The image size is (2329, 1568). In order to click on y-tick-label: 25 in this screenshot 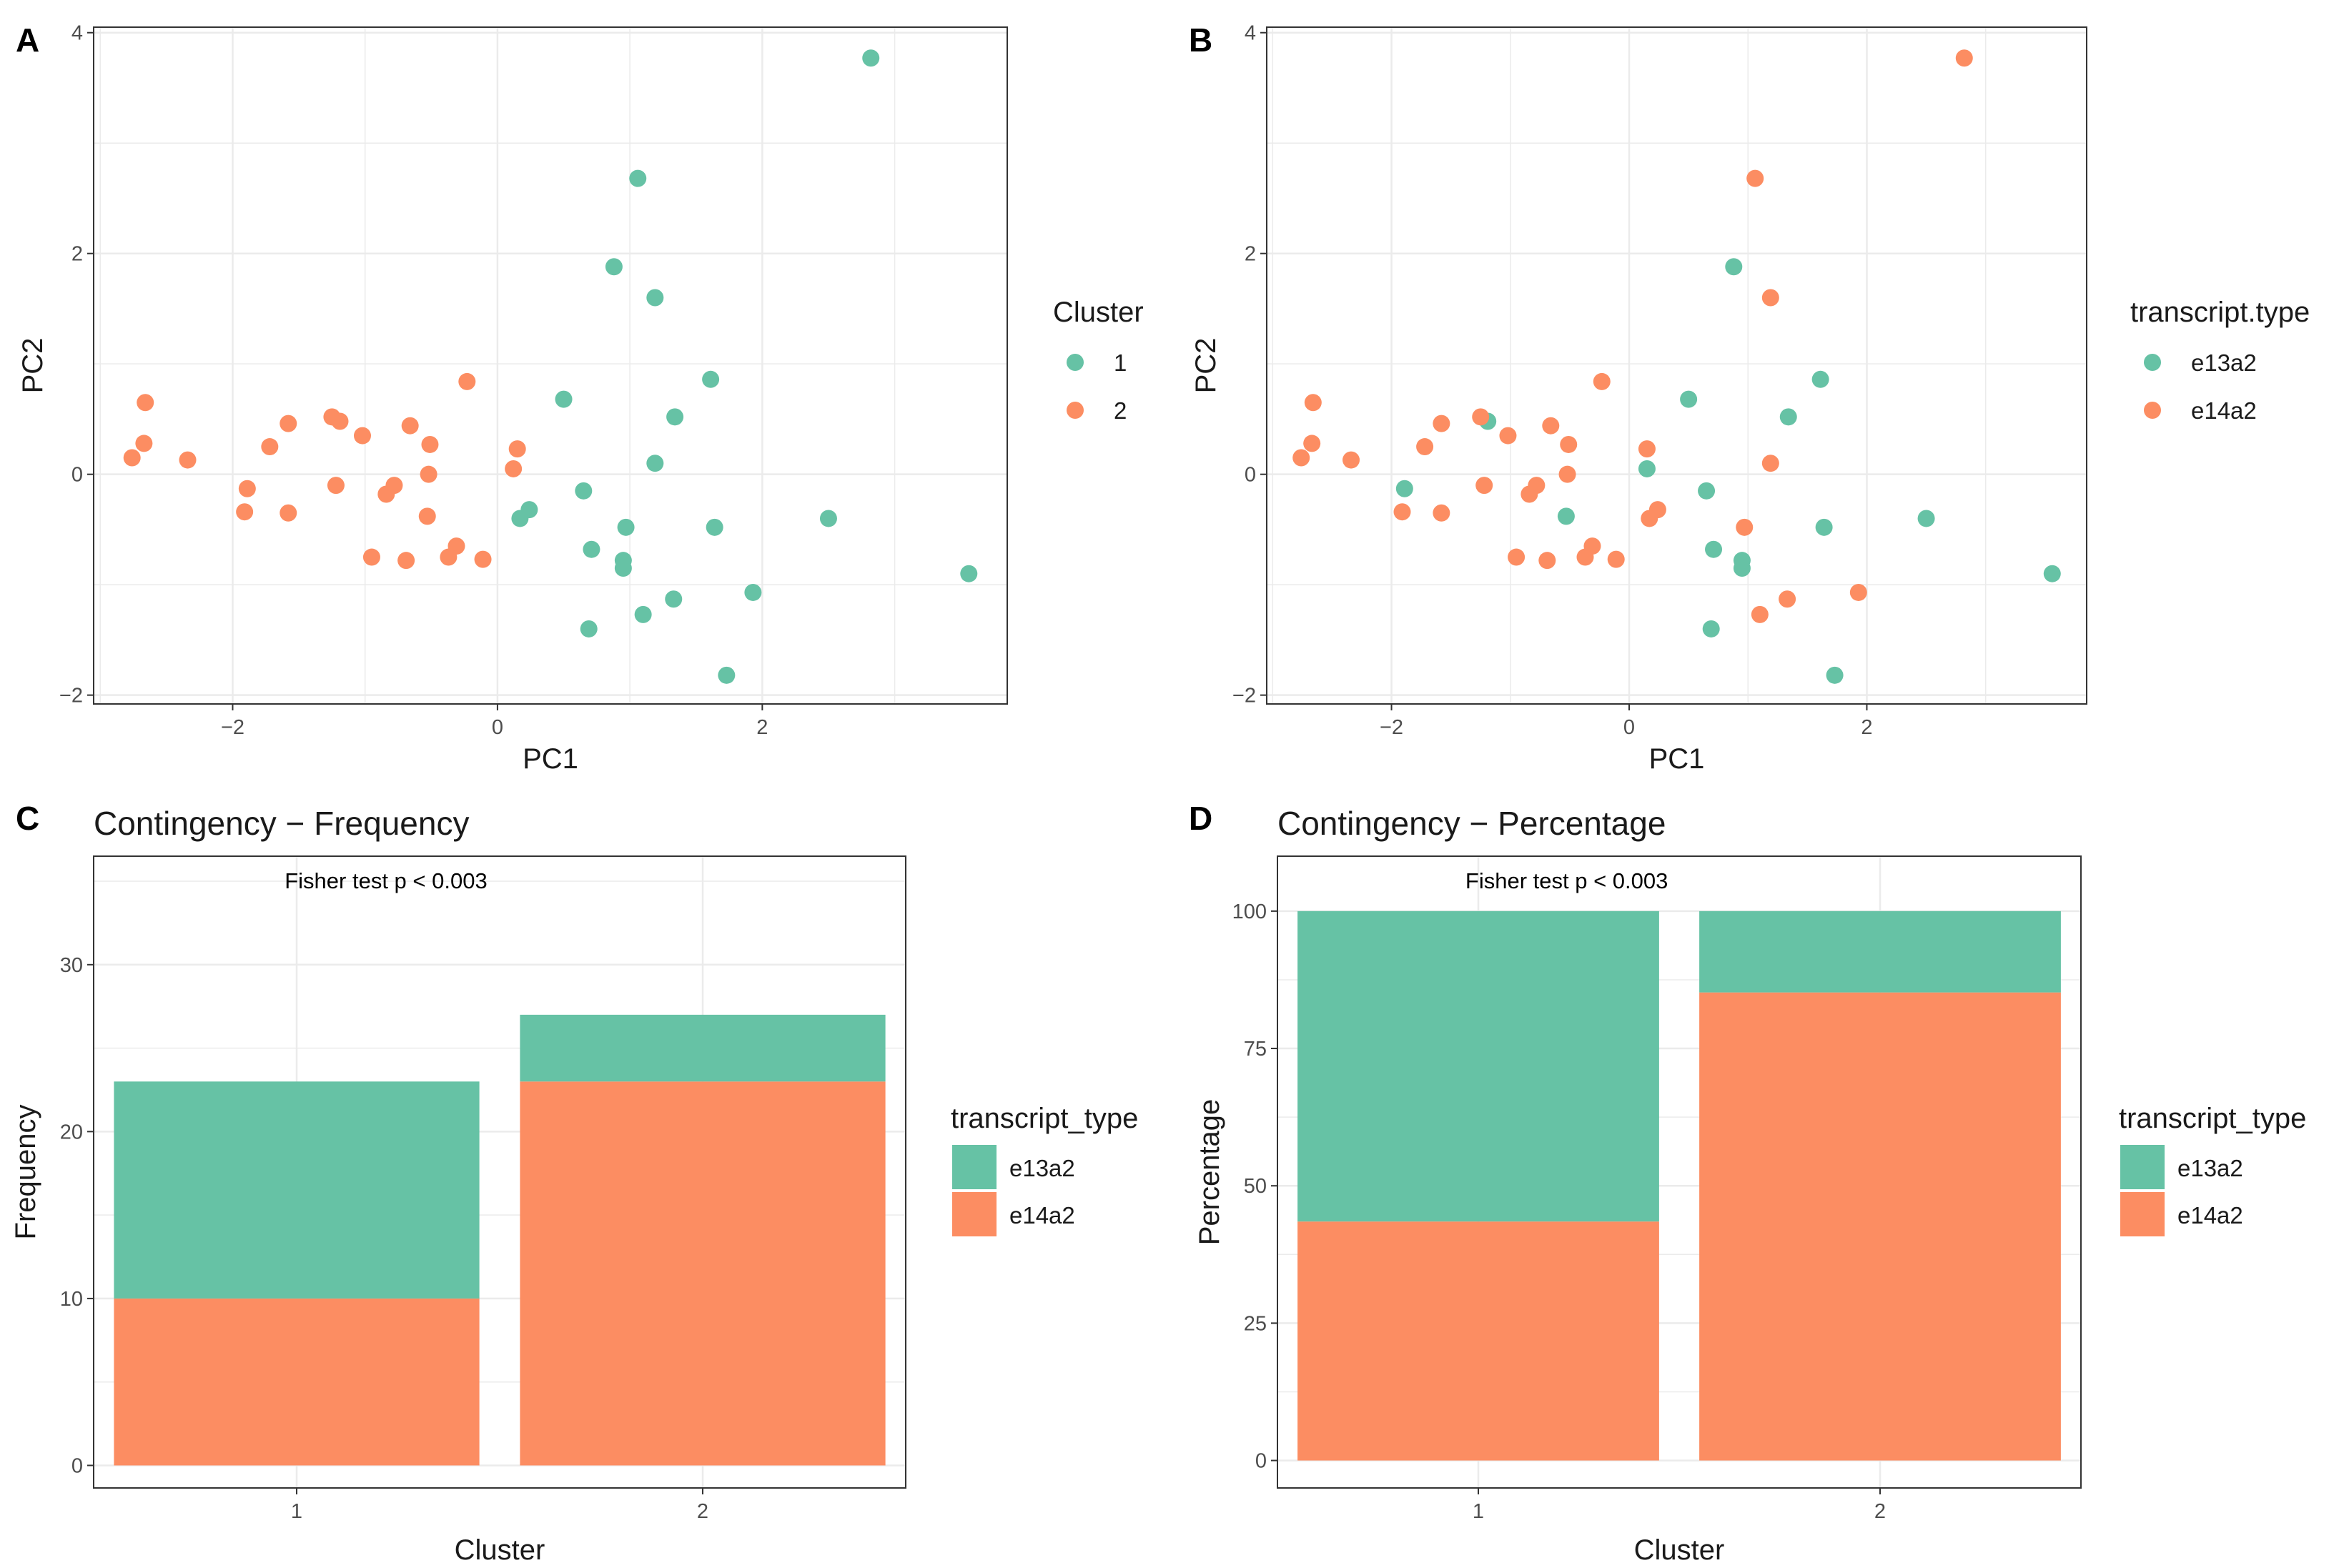, I will do `click(1255, 1323)`.